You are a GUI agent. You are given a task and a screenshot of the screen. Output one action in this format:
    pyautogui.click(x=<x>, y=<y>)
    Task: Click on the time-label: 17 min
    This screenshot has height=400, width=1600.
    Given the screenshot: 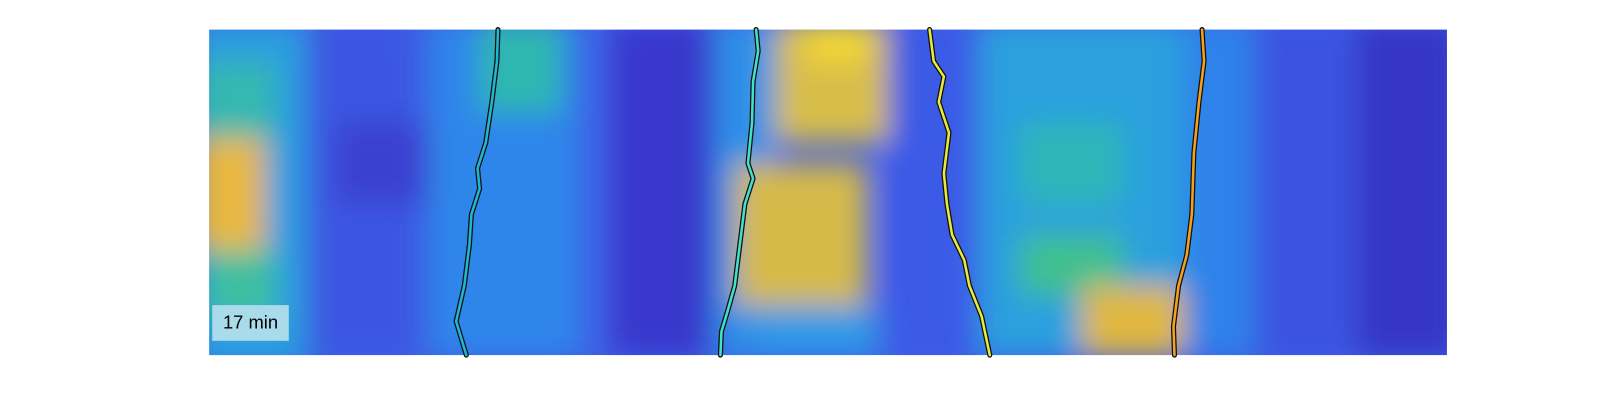 What is the action you would take?
    pyautogui.click(x=250, y=321)
    